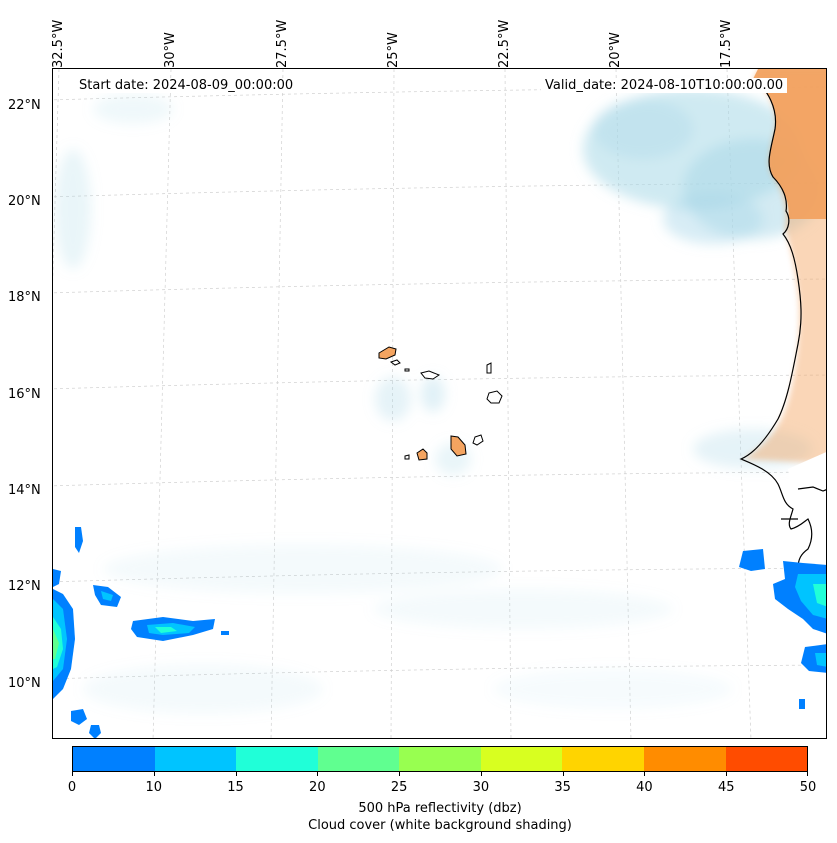  What do you see at coordinates (24, 683) in the screenshot?
I see `lat-label: 10°N` at bounding box center [24, 683].